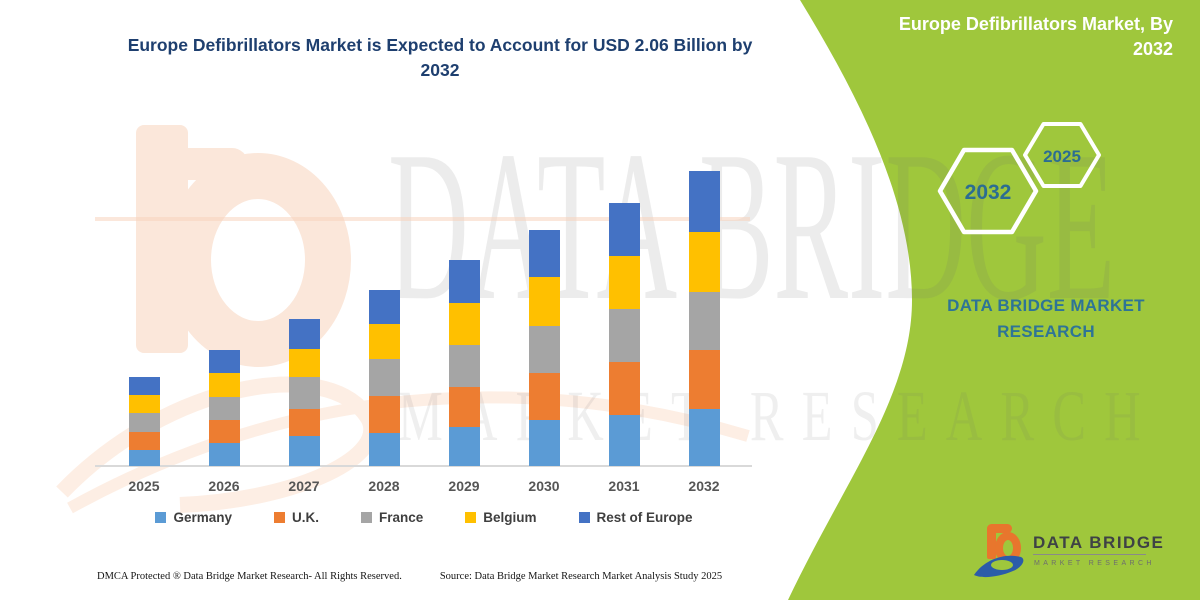 The image size is (1200, 600). What do you see at coordinates (423, 466) in the screenshot?
I see `x-axis-line` at bounding box center [423, 466].